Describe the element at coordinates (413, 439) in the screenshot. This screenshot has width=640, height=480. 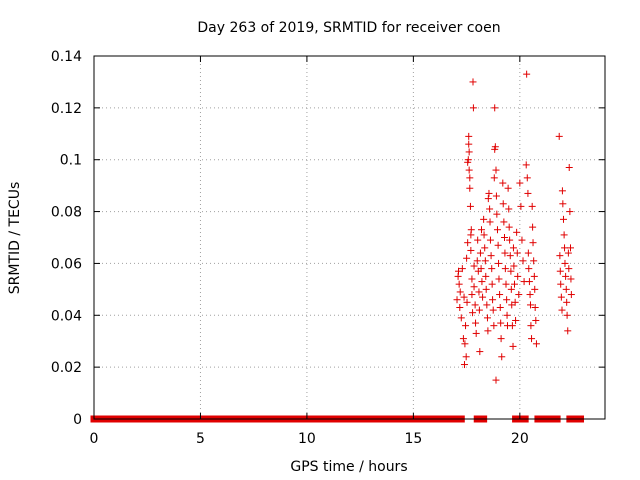
I see `x-tick-label: 15` at that location.